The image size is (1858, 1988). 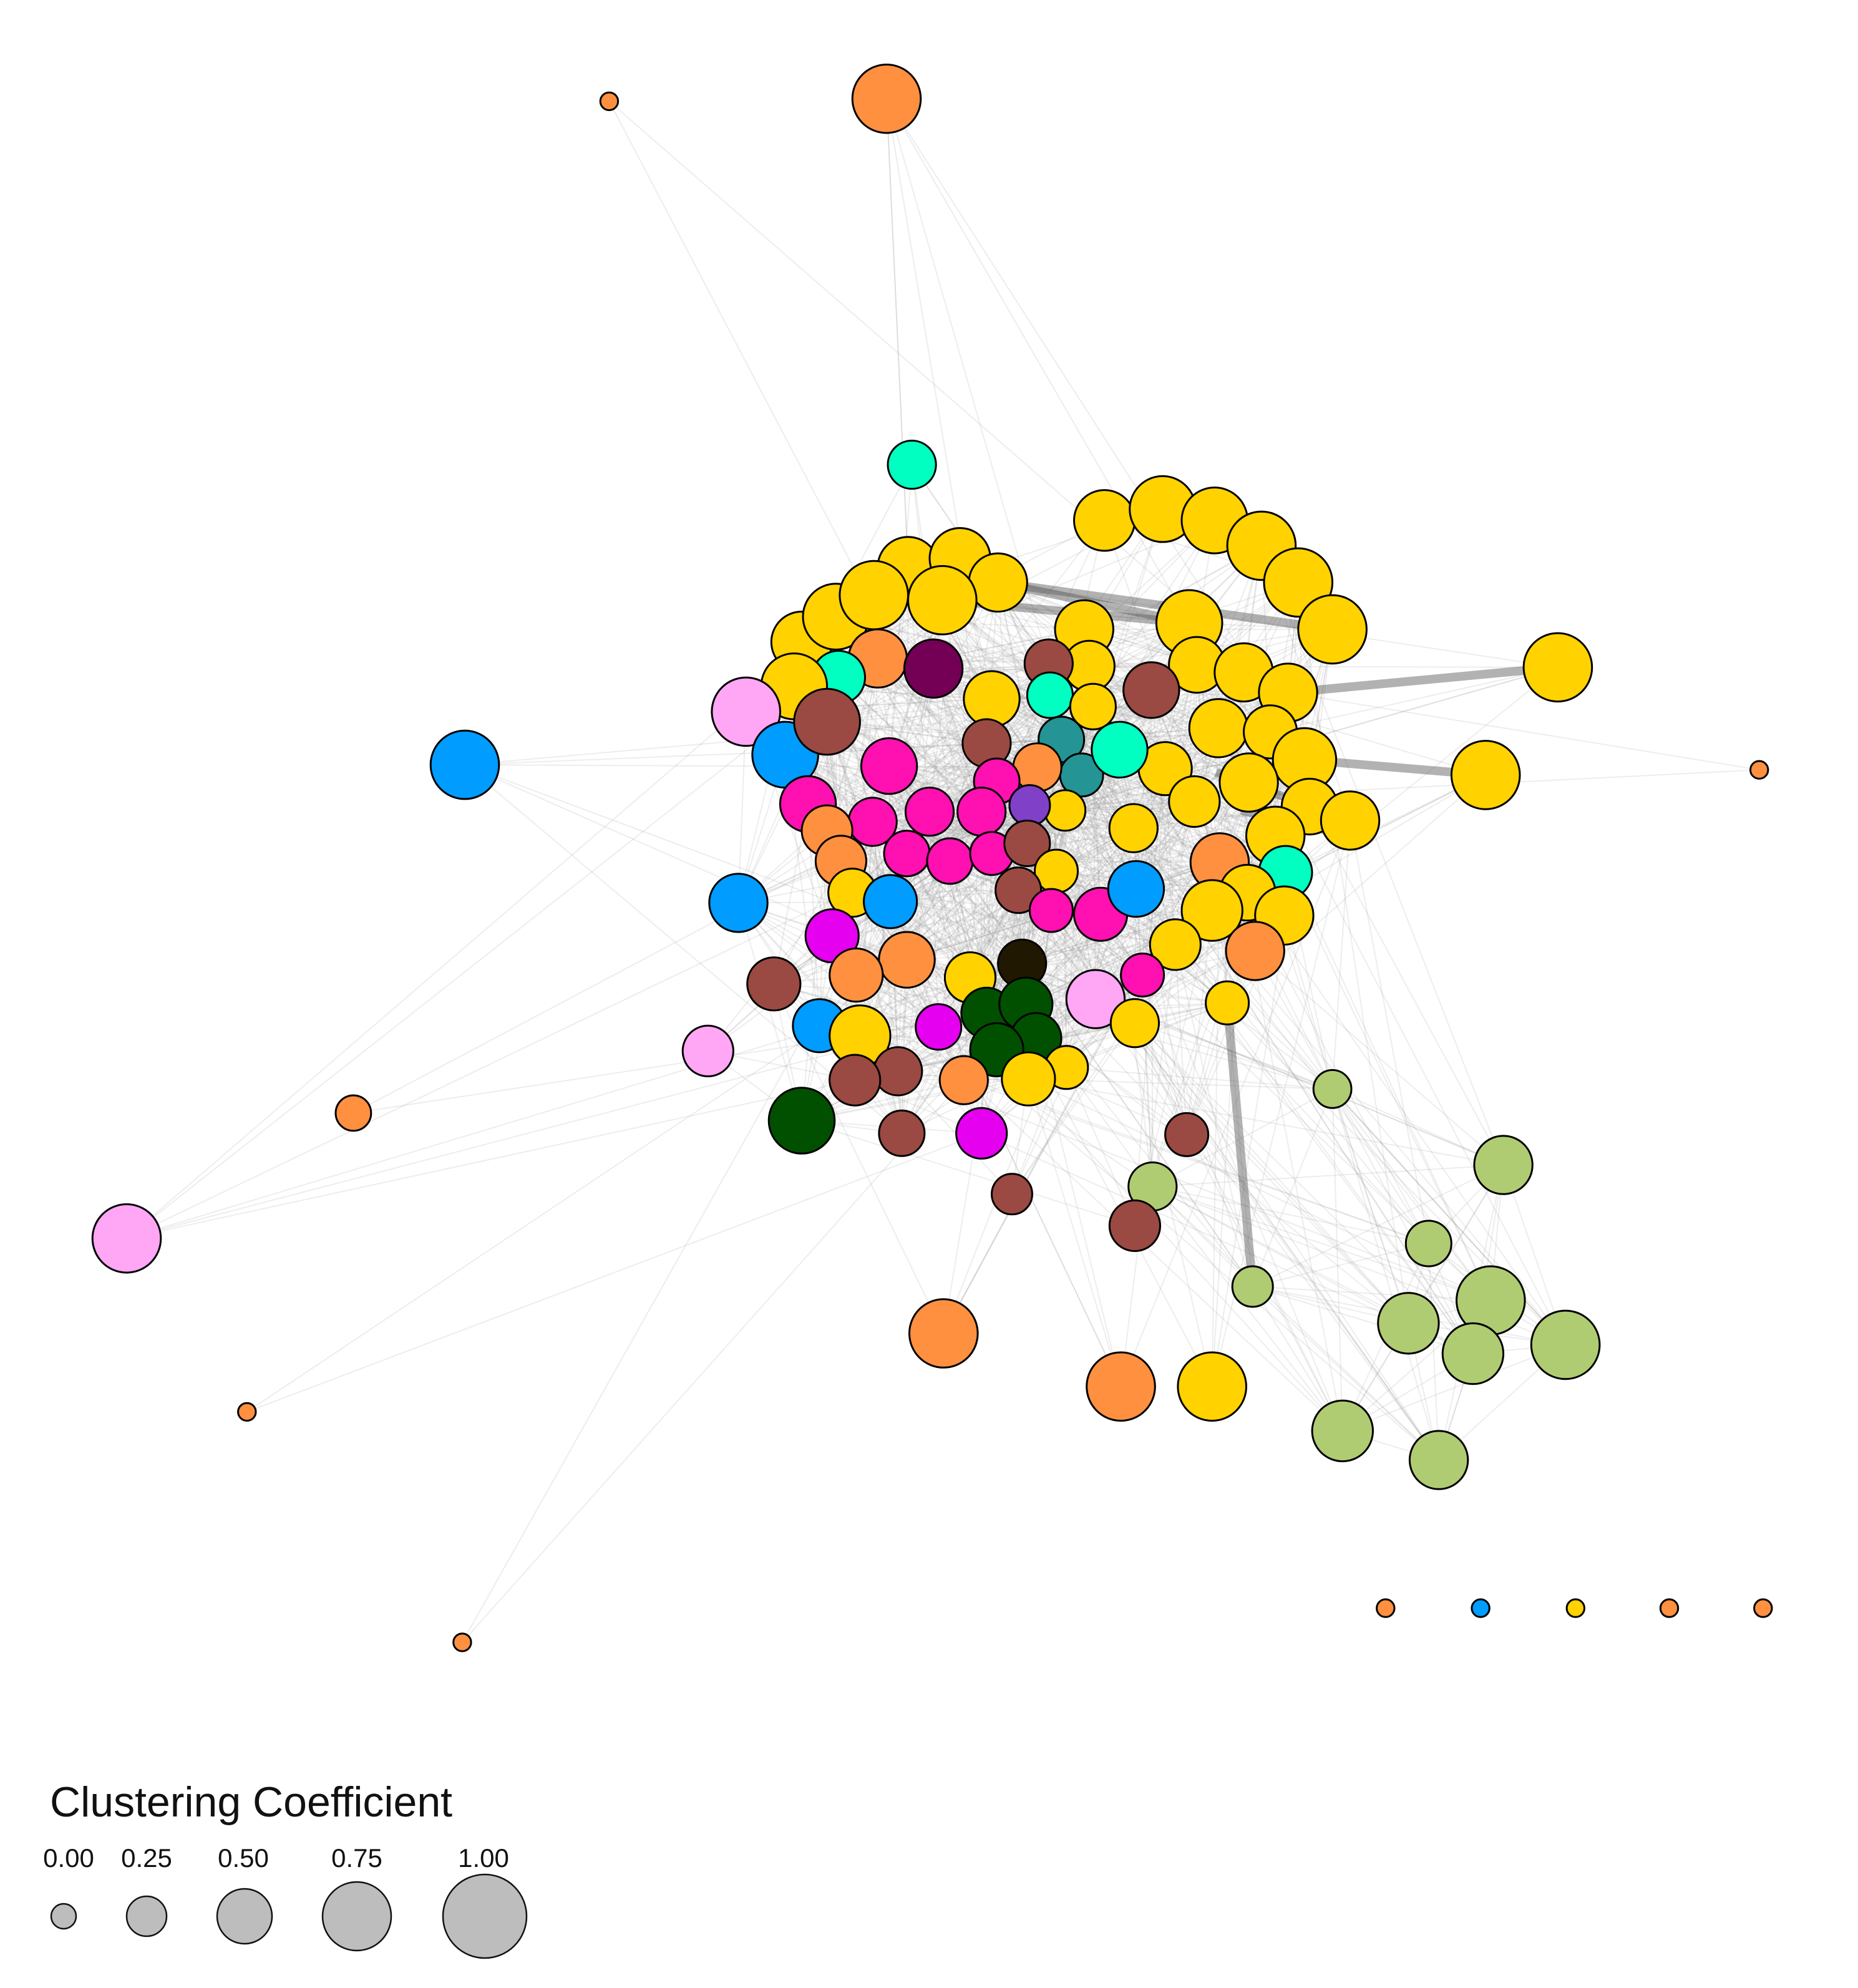 I want to click on legend-label-4: 1.00, so click(x=484, y=1858).